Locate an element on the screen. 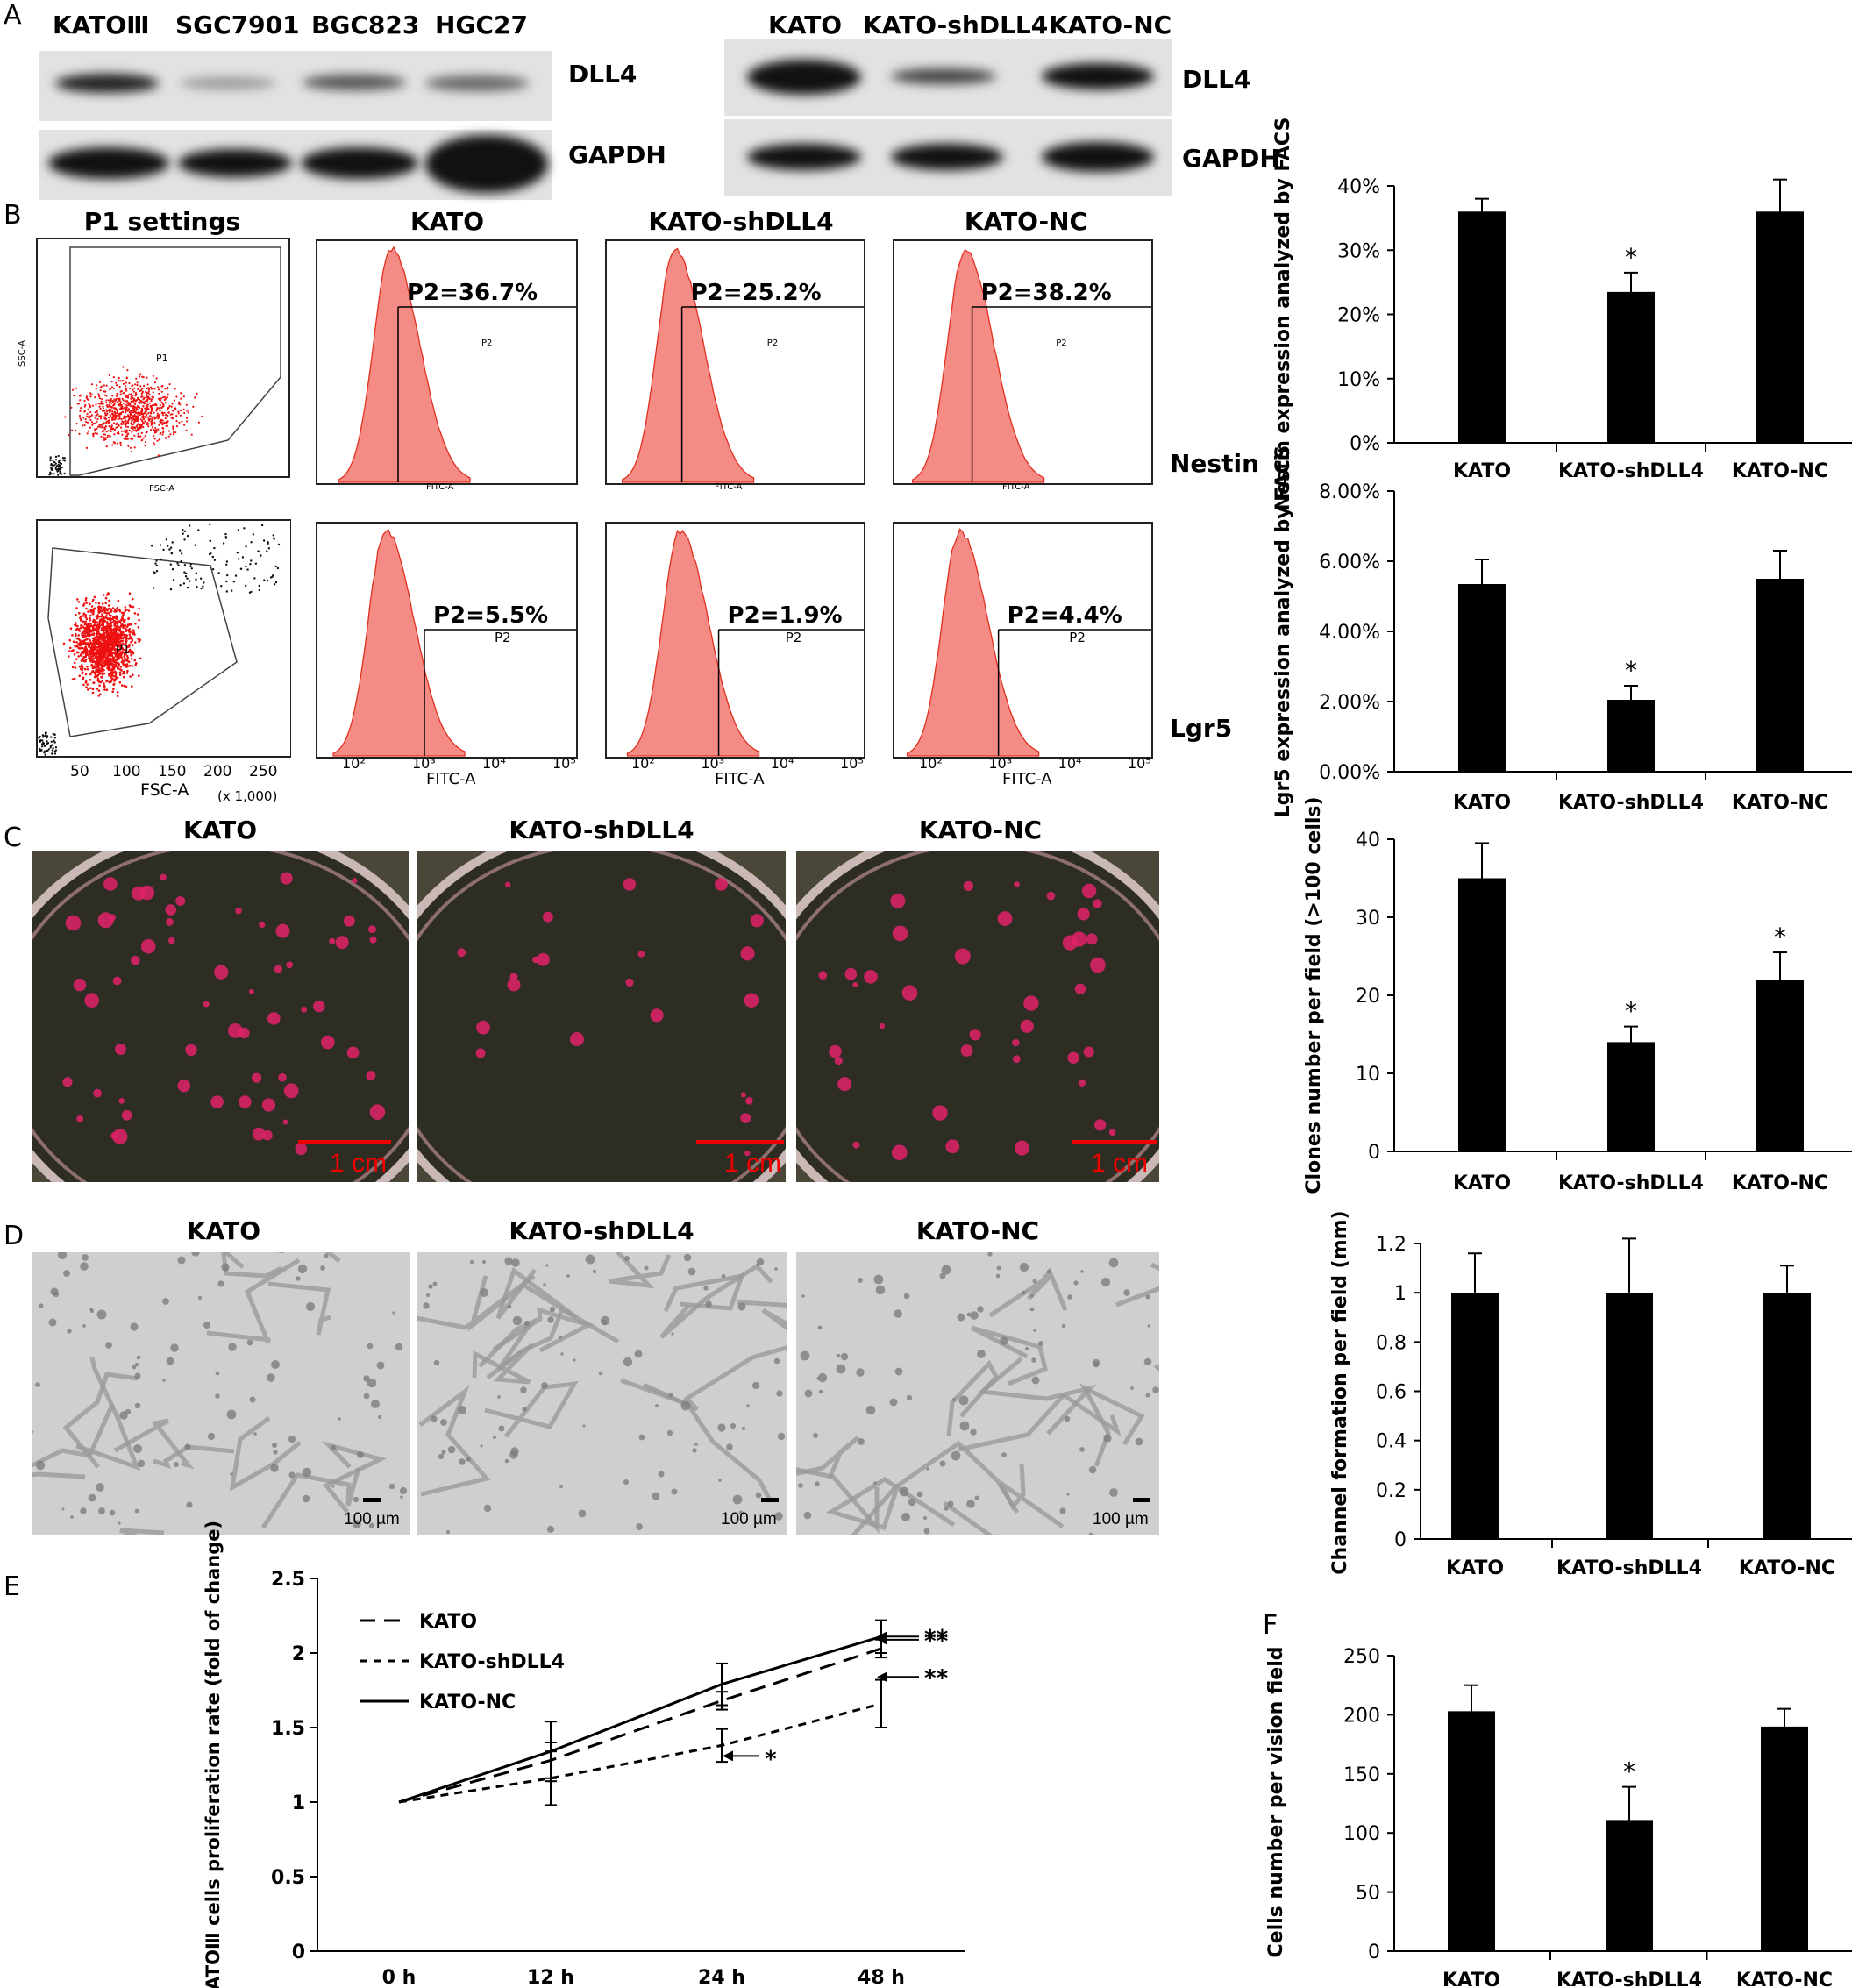  y-tick-label: 0.8 is located at coordinates (1391, 1343).